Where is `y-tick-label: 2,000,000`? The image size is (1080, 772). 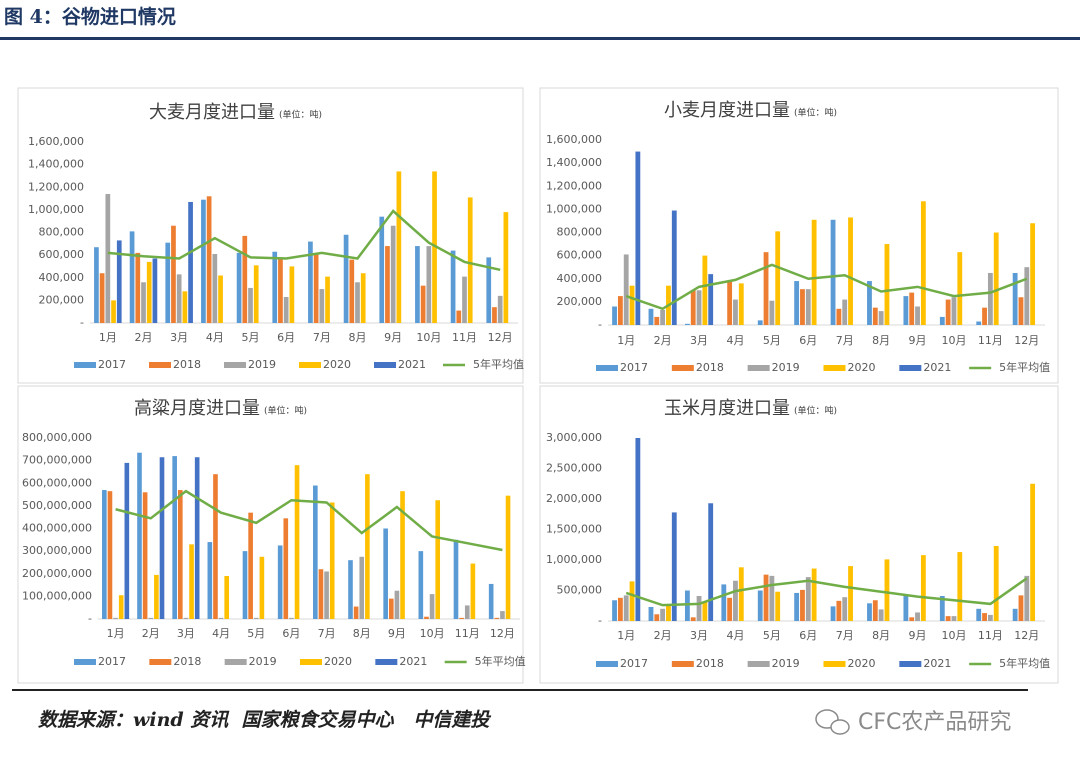
y-tick-label: 2,000,000 is located at coordinates (574, 498).